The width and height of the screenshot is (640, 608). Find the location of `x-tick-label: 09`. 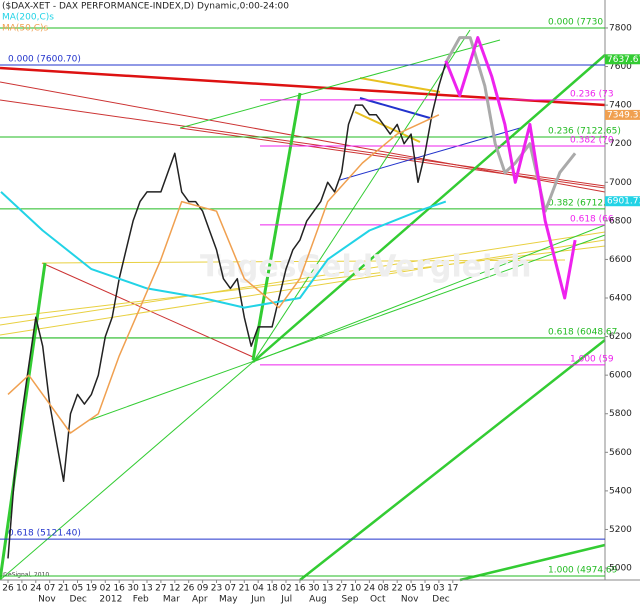

x-tick-label: 09 is located at coordinates (203, 589).